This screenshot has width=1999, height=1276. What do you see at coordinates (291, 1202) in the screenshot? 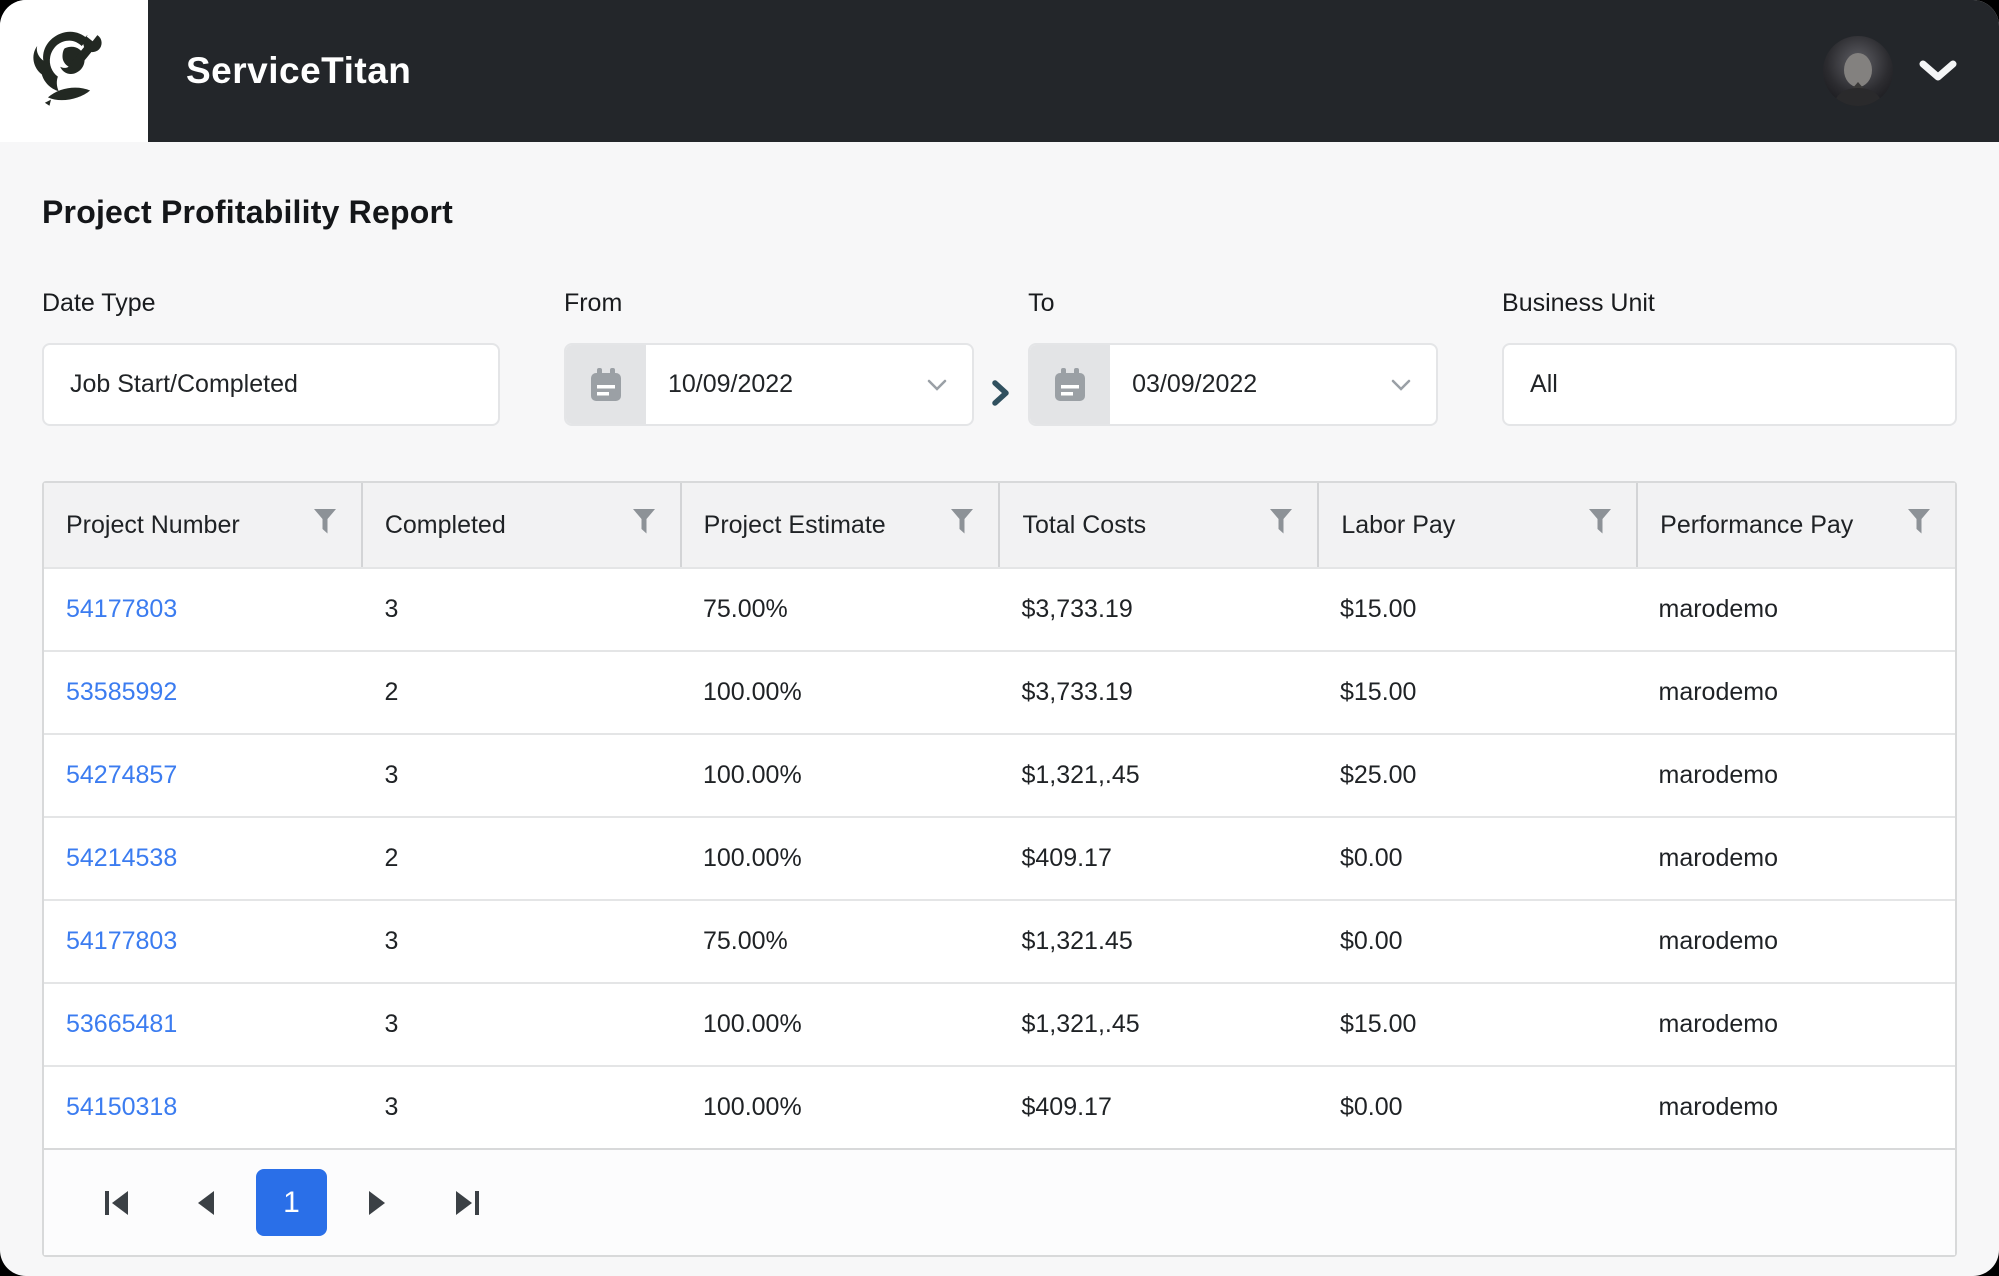
I see `pagination-current-page-button: 1` at bounding box center [291, 1202].